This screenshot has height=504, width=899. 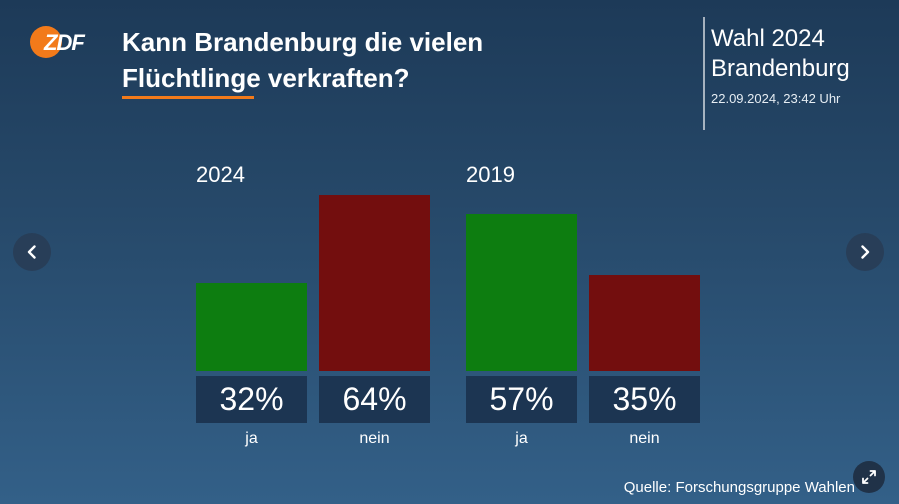 I want to click on title-line-2: Flüchtlinge verkraften?, so click(x=266, y=78).